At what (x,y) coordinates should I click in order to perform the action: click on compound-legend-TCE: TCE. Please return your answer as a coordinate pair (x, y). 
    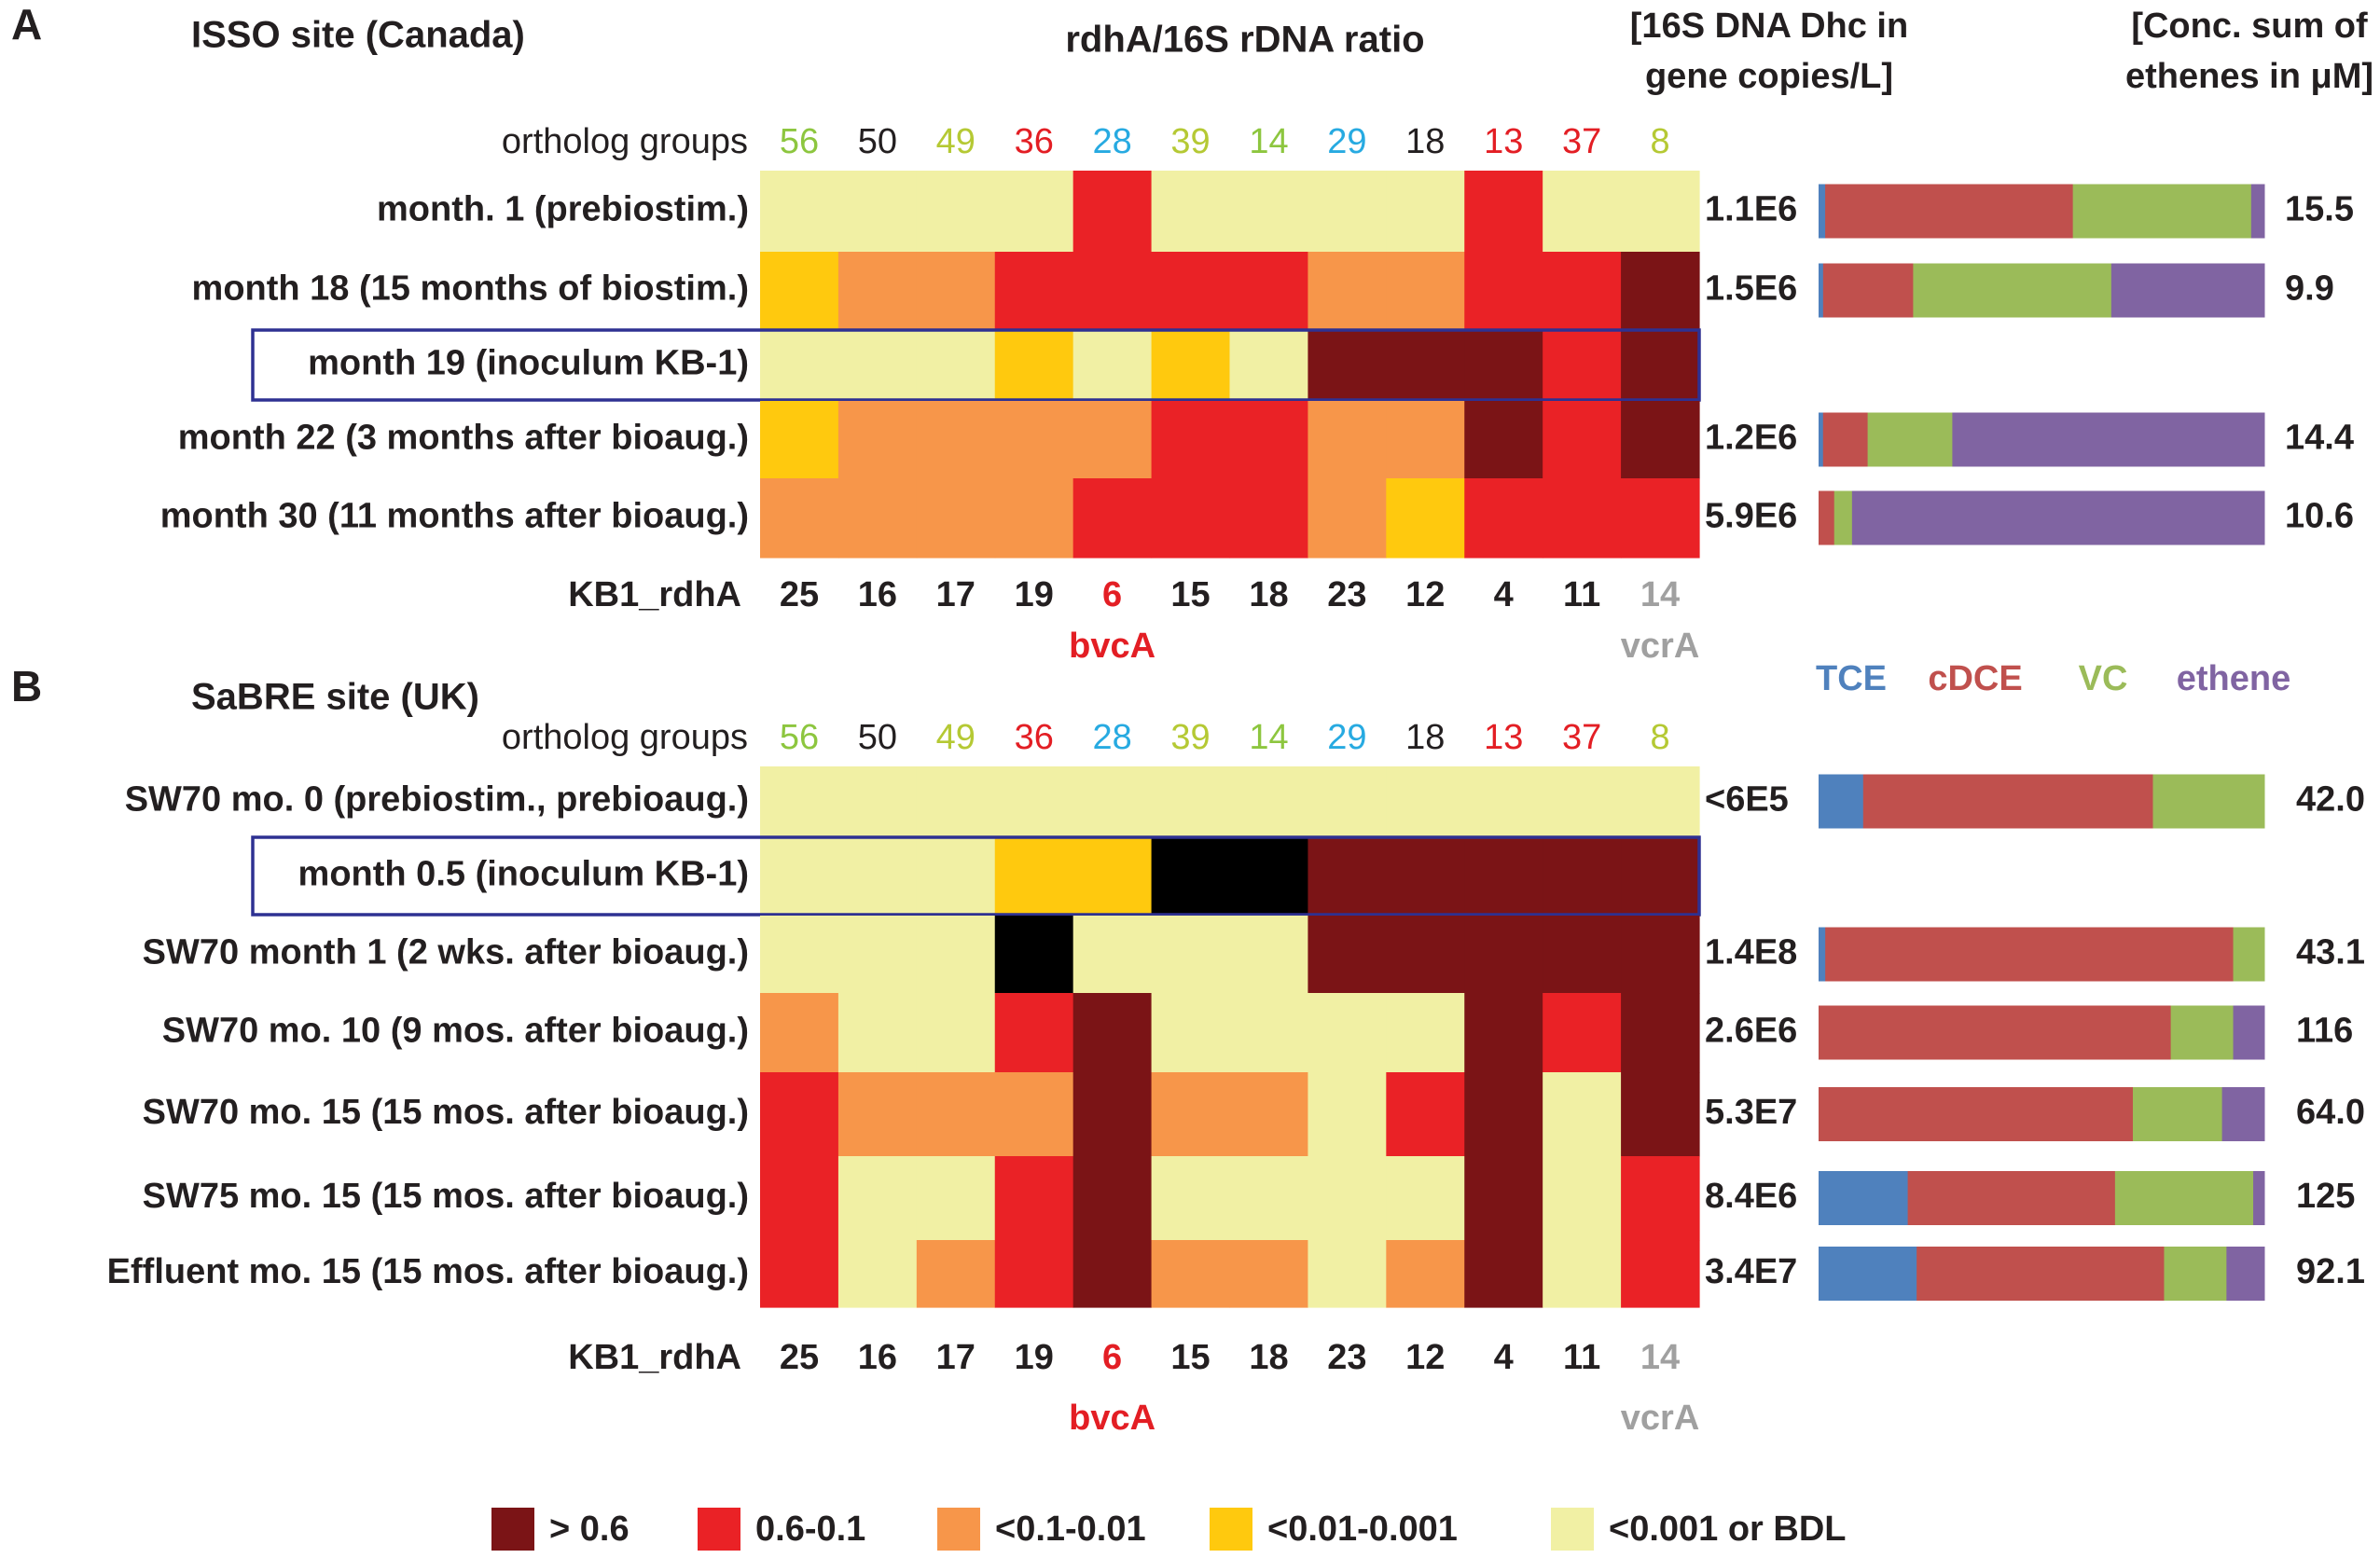
    Looking at the image, I should click on (1851, 678).